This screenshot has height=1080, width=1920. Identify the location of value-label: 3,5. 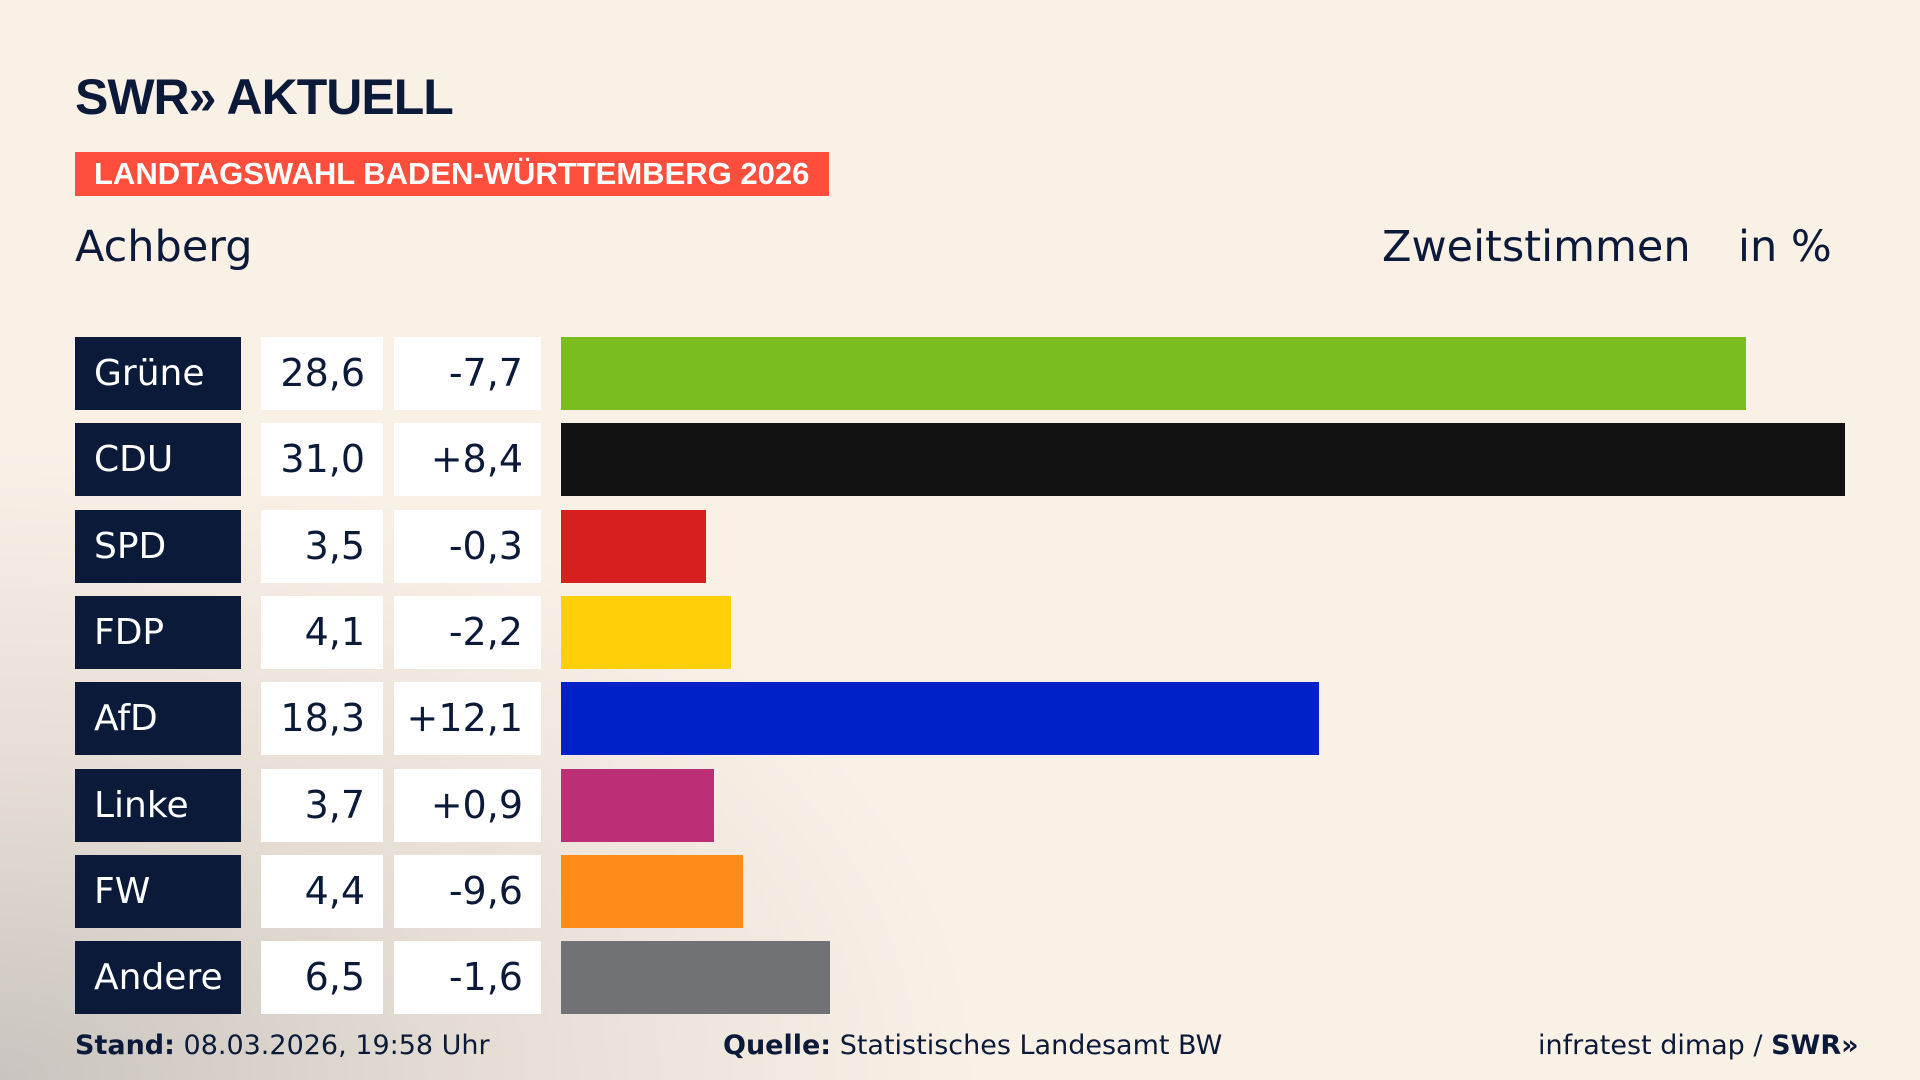
(322, 546).